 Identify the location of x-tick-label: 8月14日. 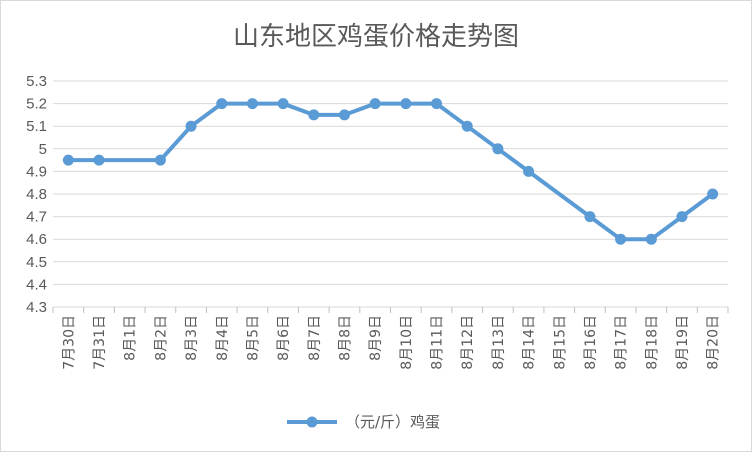
(530, 342).